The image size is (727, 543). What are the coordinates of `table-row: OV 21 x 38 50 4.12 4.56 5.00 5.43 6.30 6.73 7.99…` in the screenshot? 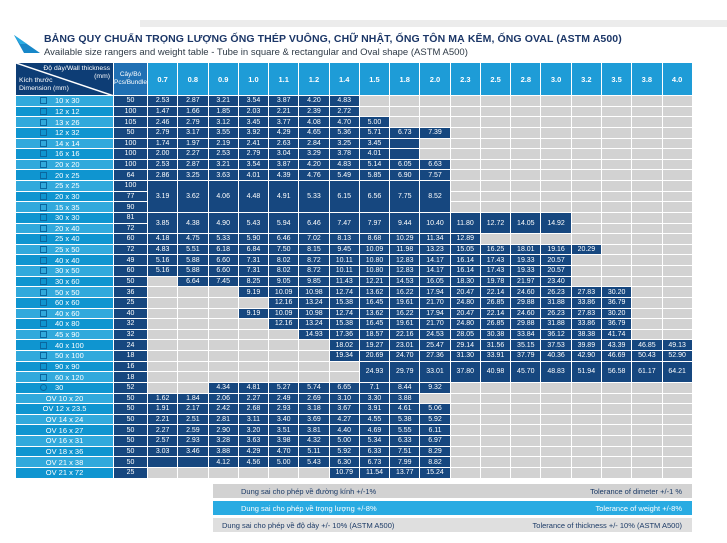 It's located at (354, 462).